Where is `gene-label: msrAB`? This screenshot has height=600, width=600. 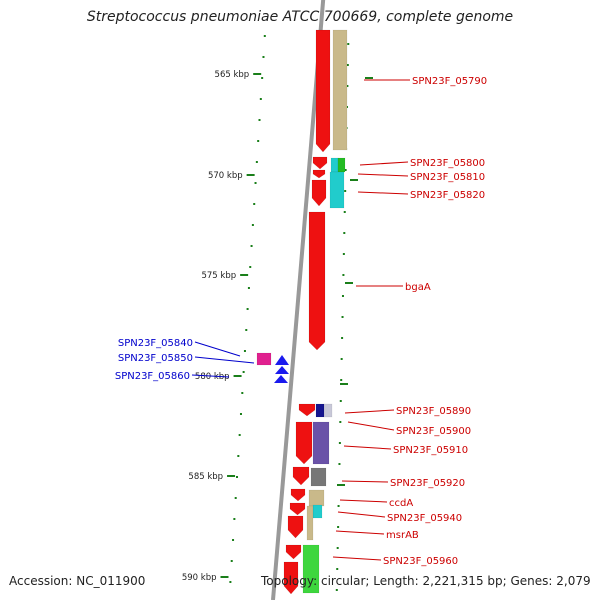
gene-label: msrAB is located at coordinates (402, 535).